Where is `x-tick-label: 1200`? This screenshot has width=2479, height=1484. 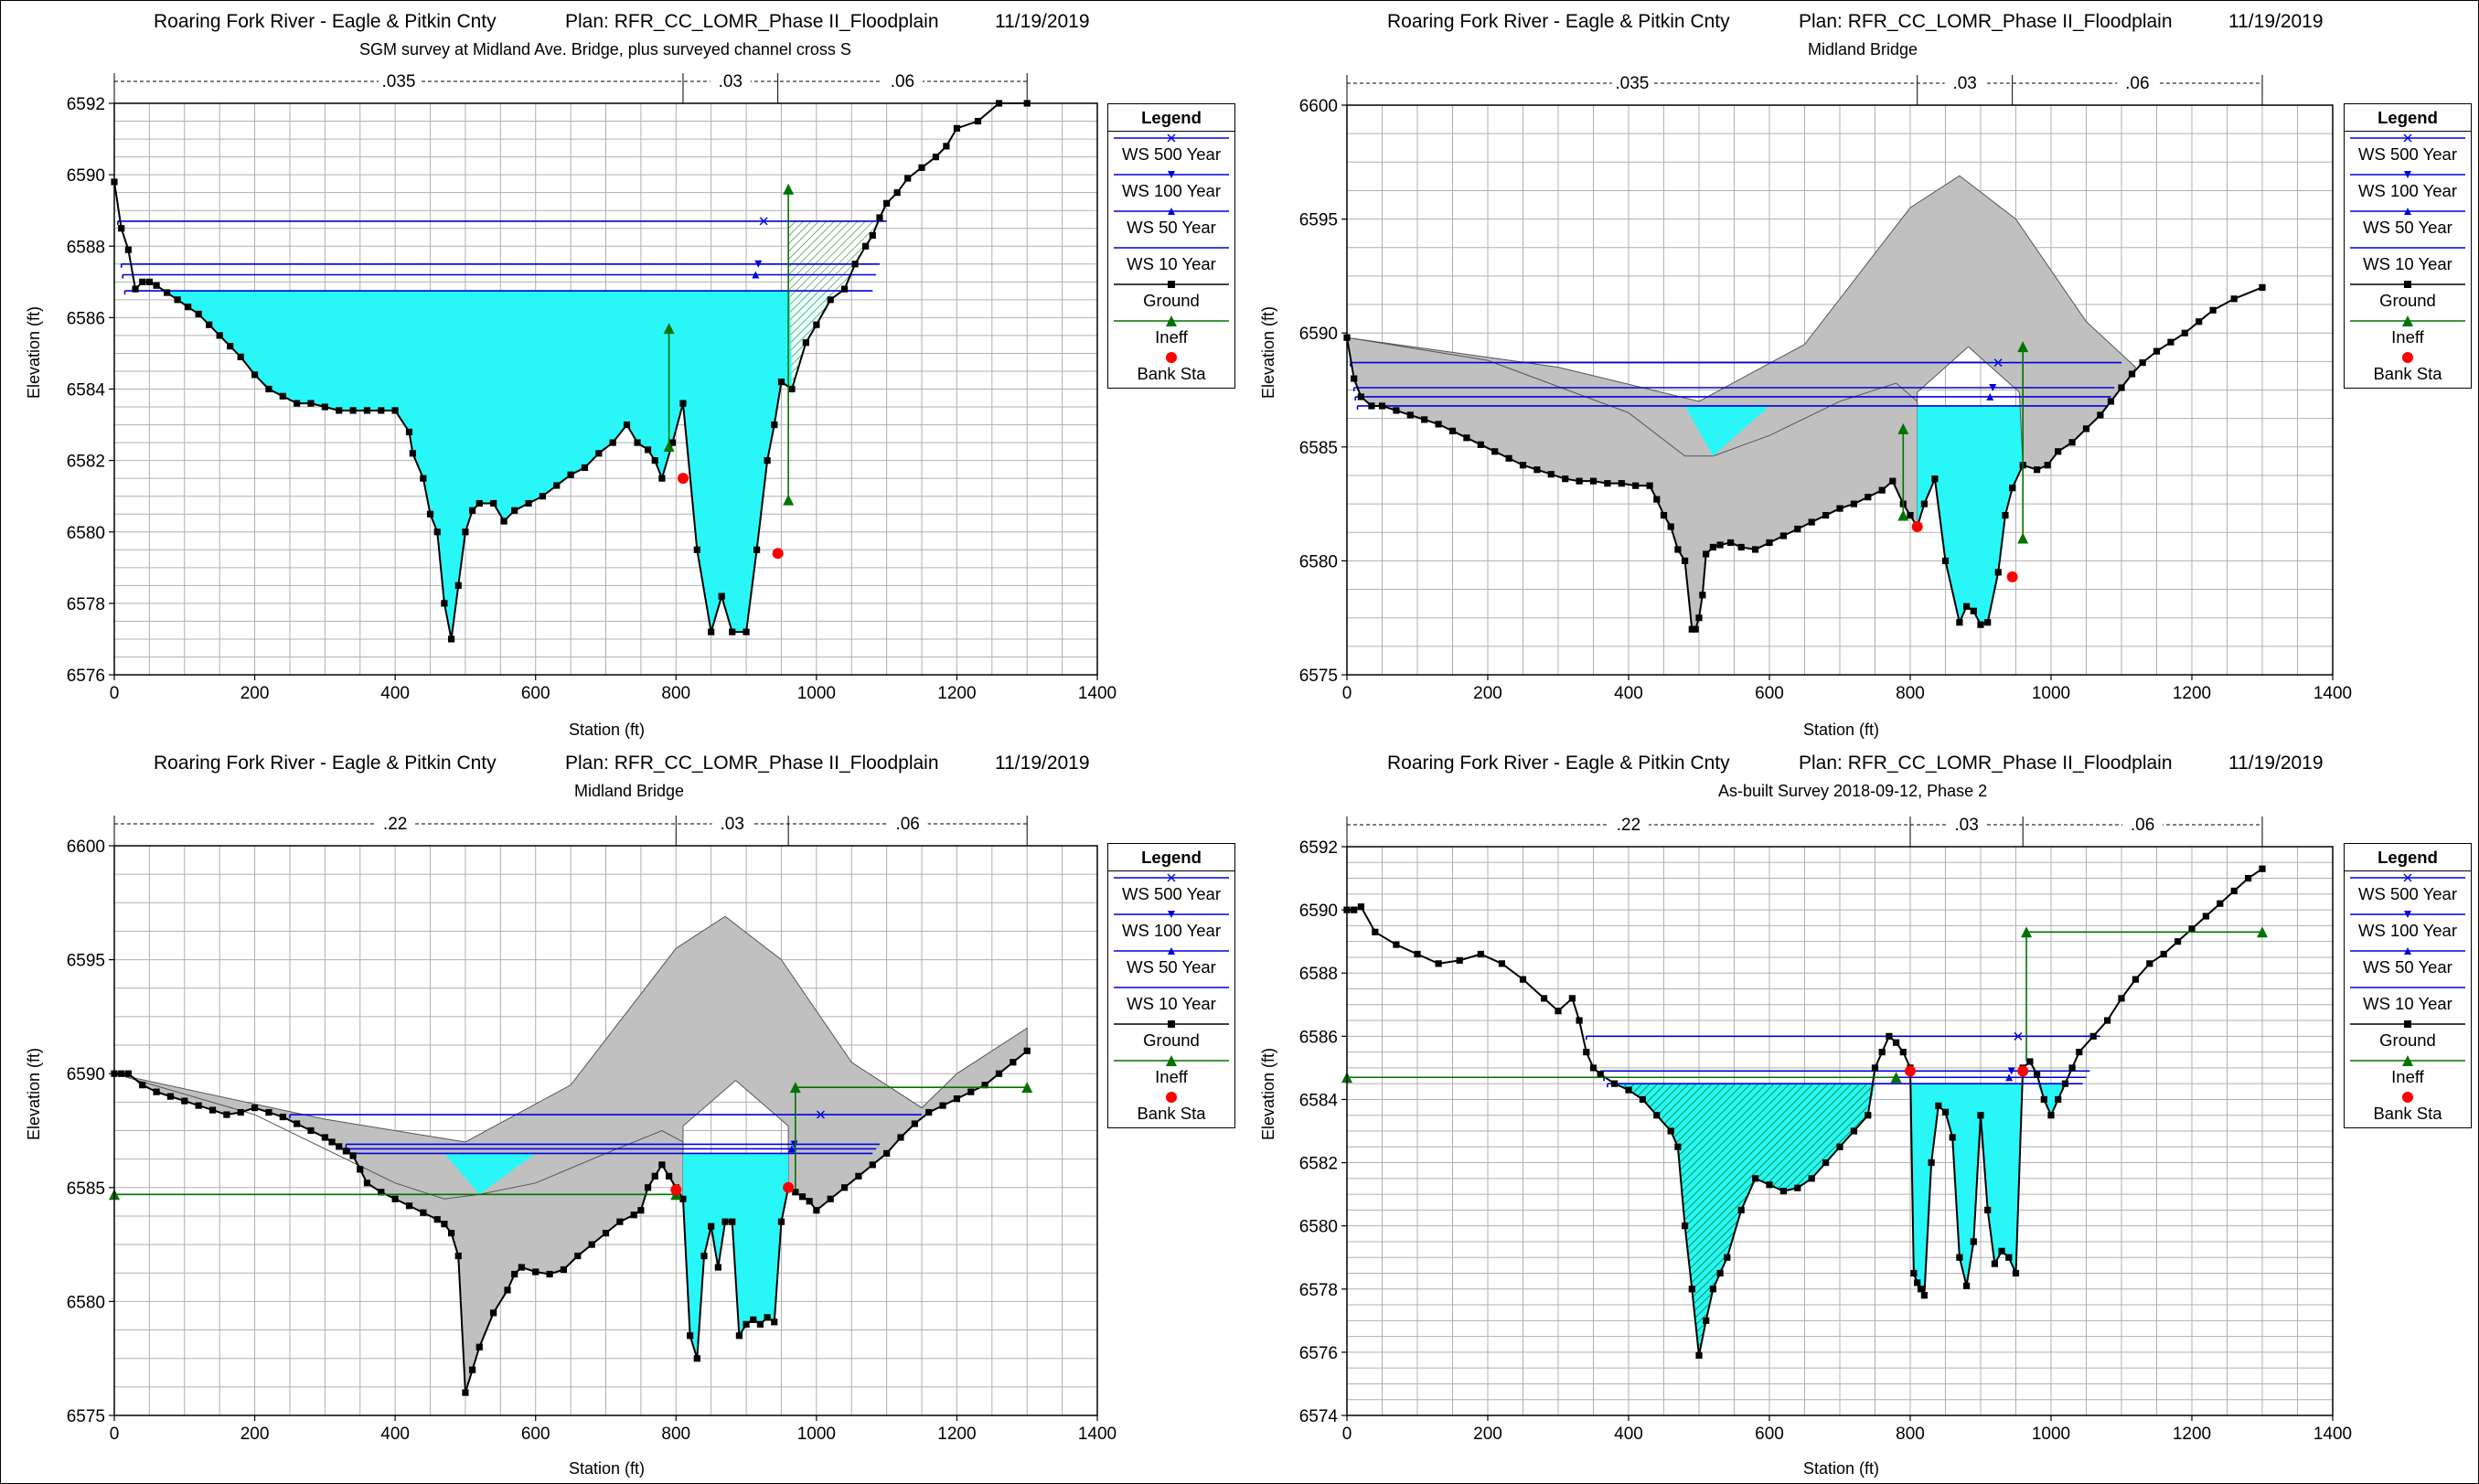
x-tick-label: 1200 is located at coordinates (956, 1434).